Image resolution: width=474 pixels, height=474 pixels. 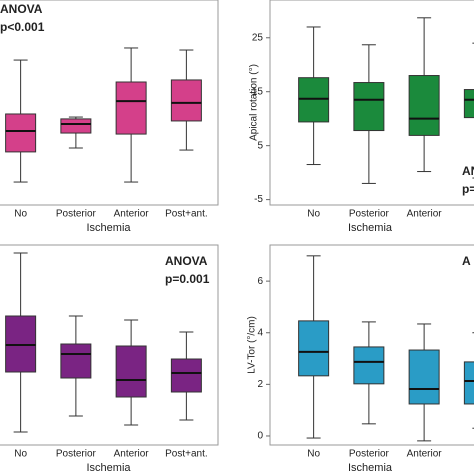 I want to click on y-tick-label: 15, so click(x=258, y=91).